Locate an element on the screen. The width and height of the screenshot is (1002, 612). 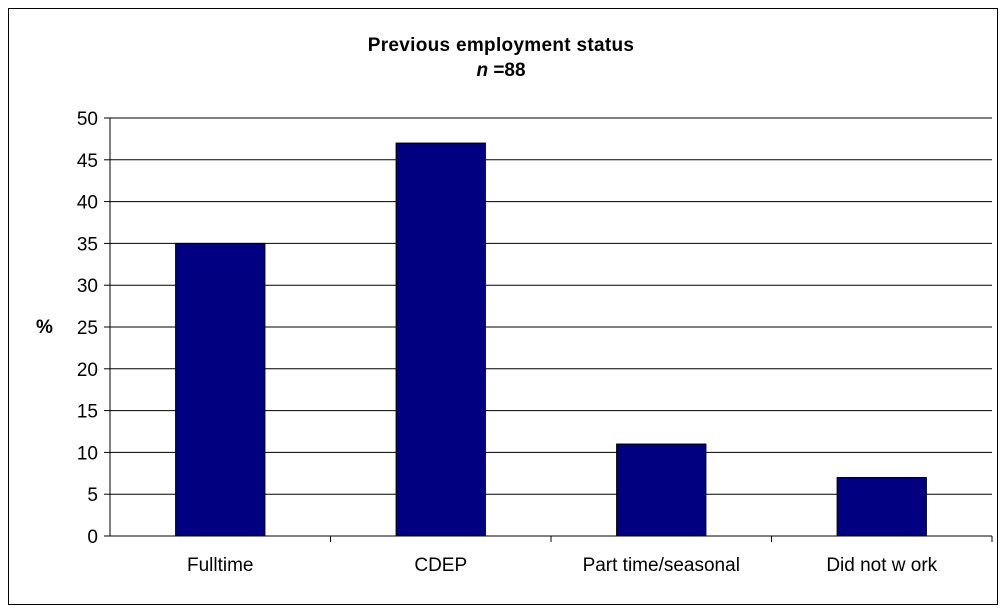
chart-title: Previous employment status is located at coordinates (501, 45).